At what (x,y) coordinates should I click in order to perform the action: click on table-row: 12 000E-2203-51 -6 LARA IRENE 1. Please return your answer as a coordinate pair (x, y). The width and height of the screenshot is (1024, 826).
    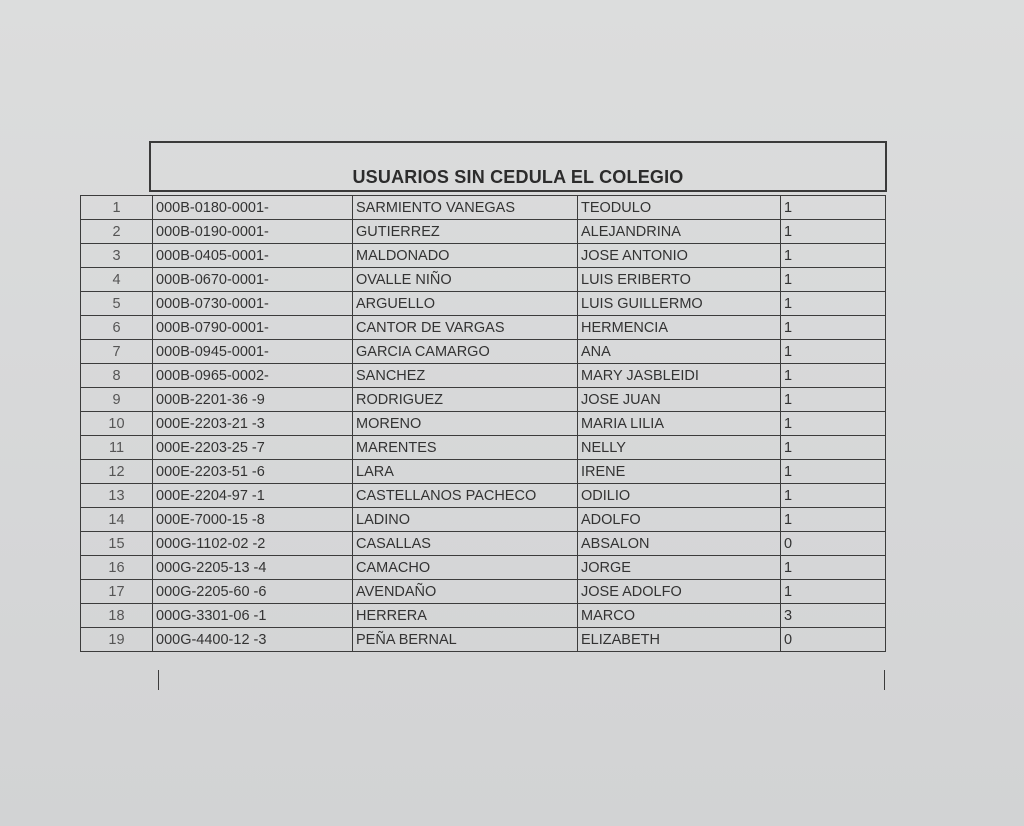
    Looking at the image, I should click on (483, 471).